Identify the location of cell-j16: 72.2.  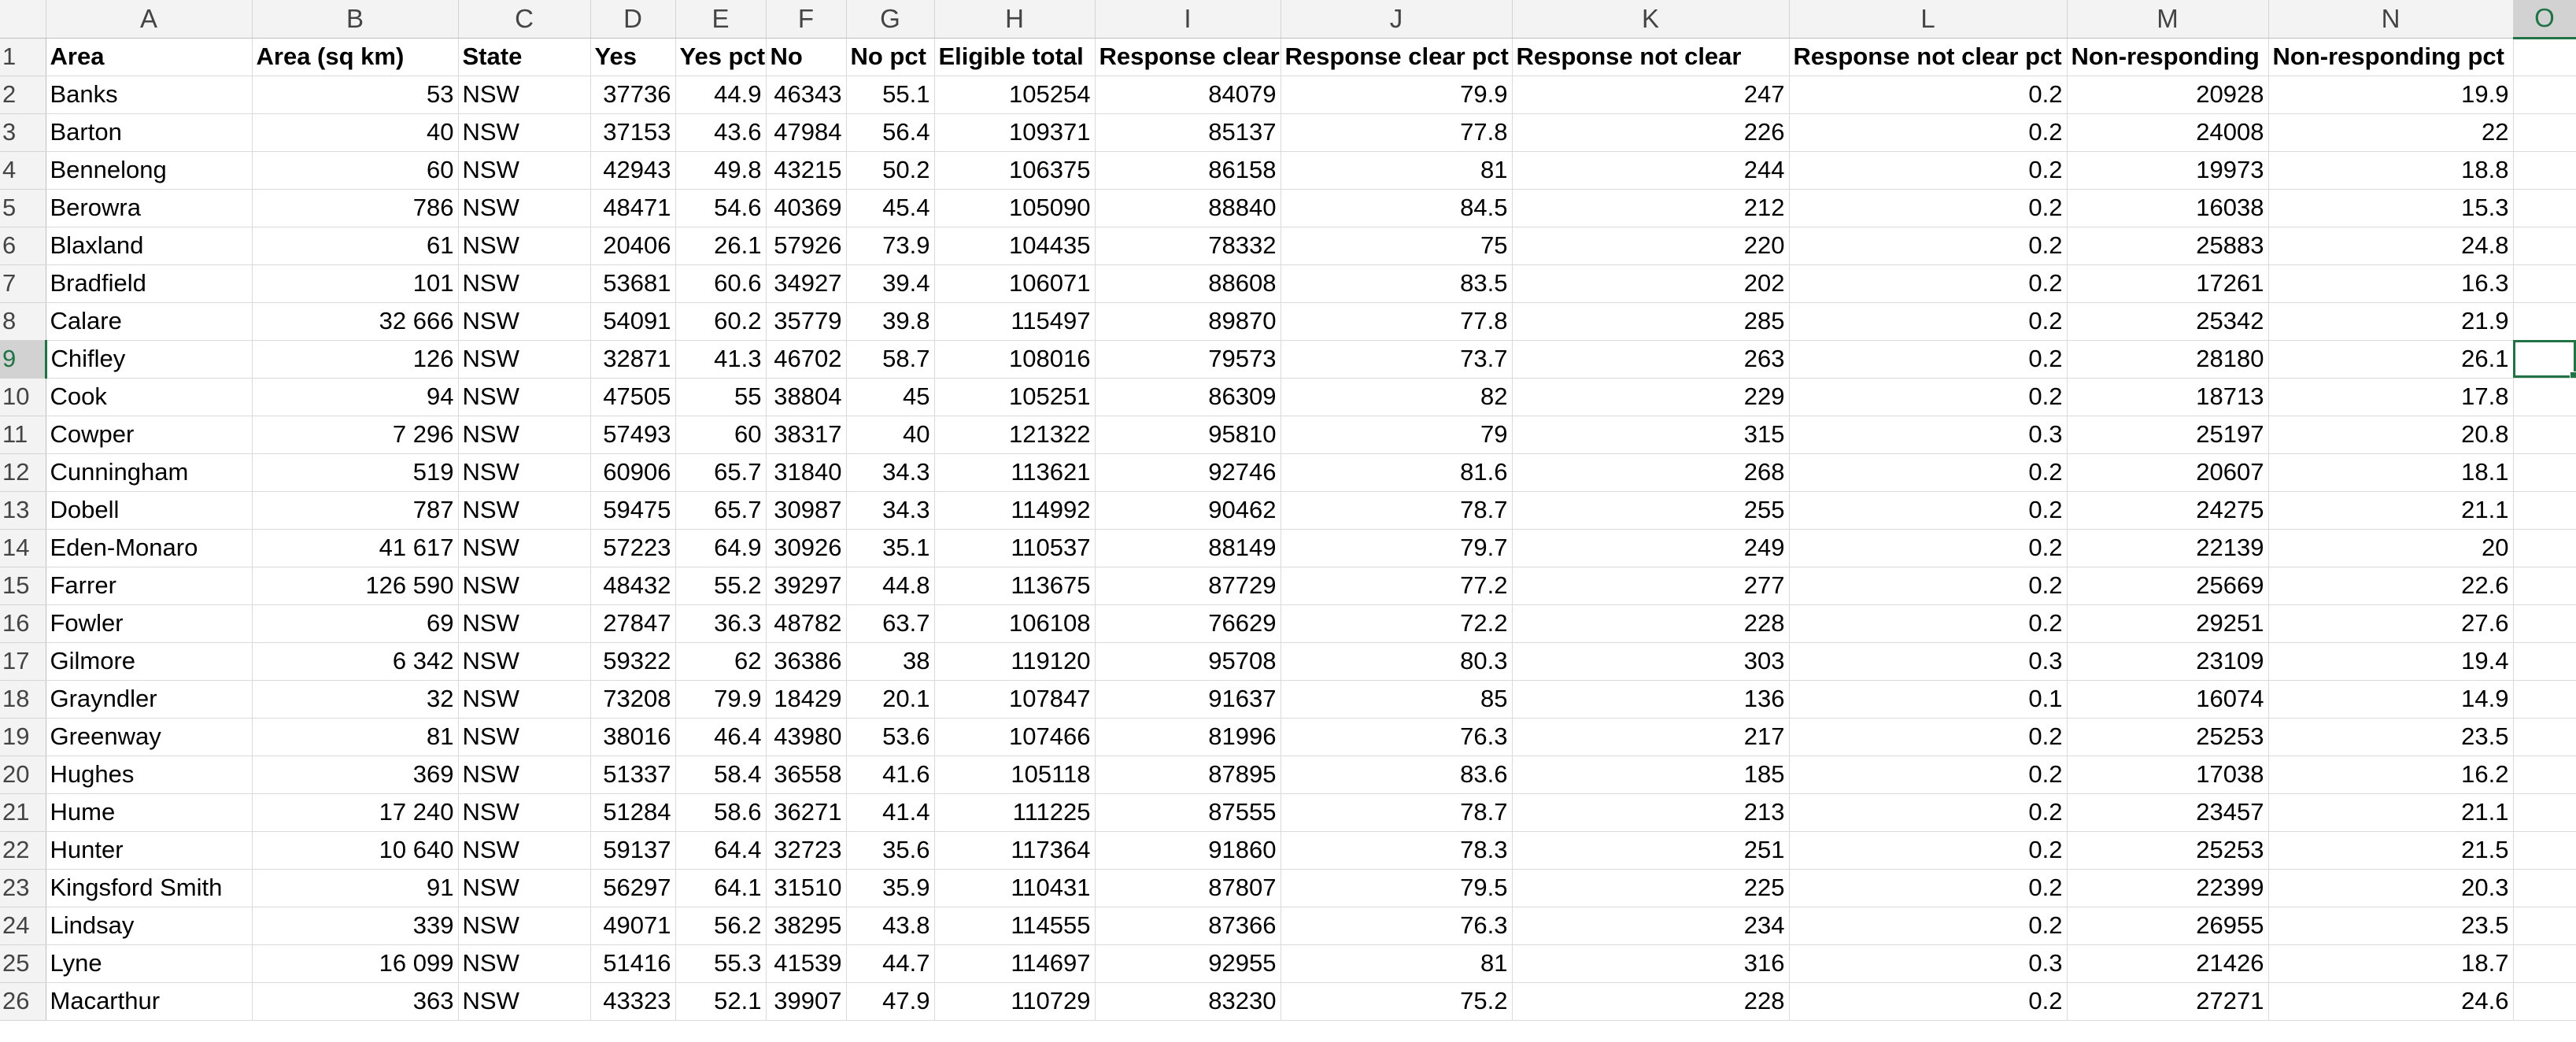
(1396, 623).